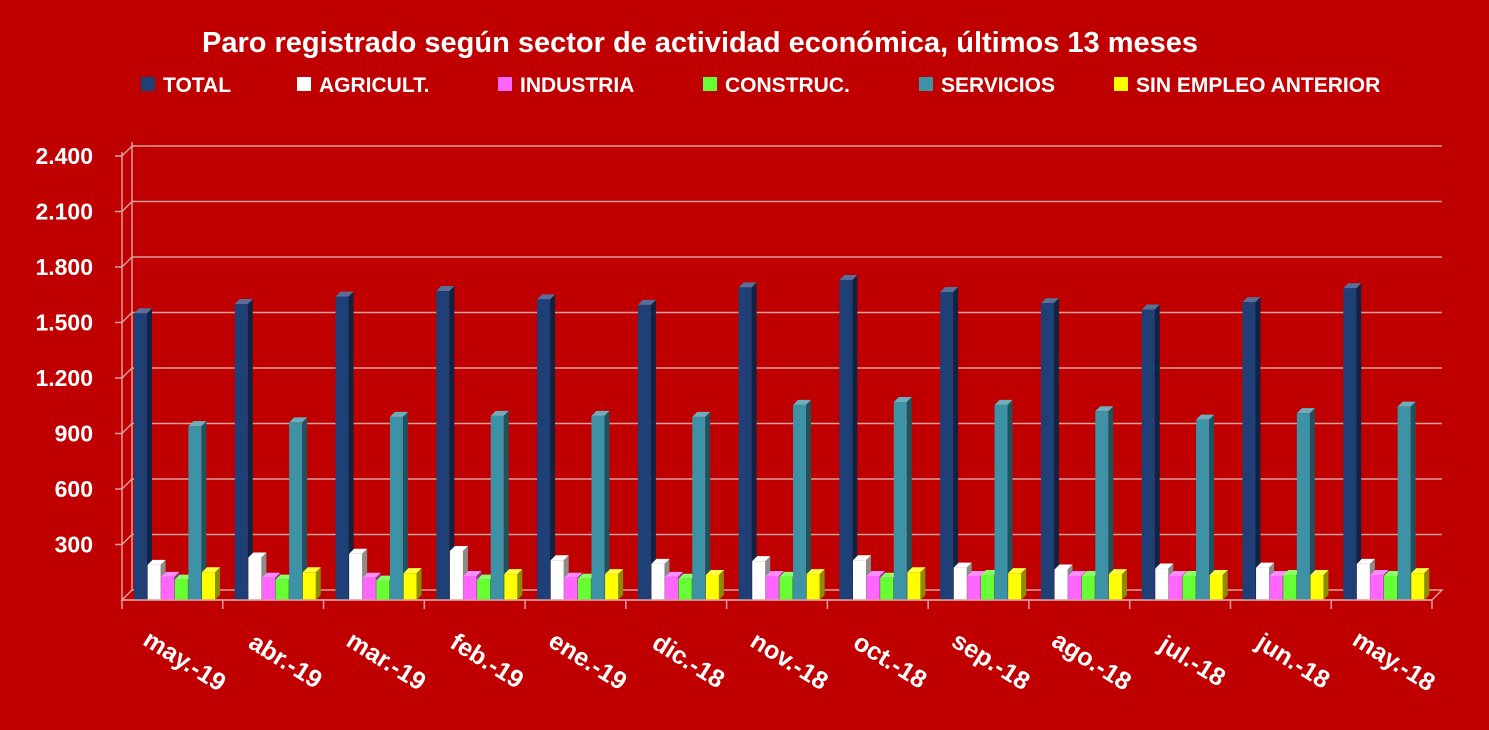 The image size is (1489, 730). Describe the element at coordinates (185, 661) in the screenshot. I see `x-tick-label: may.-19` at that location.